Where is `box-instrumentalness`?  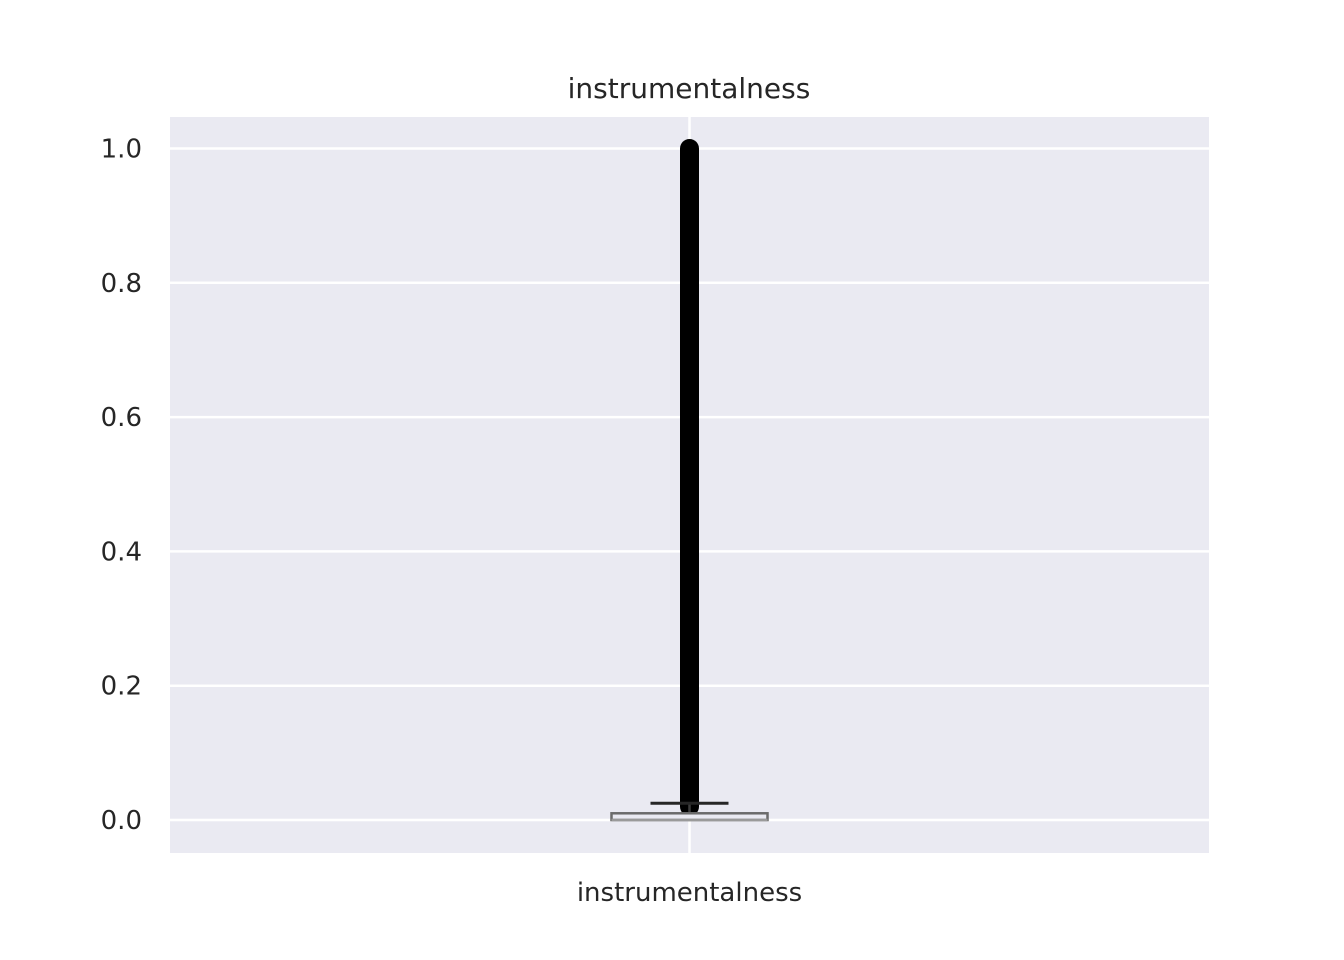 box-instrumentalness is located at coordinates (689, 480).